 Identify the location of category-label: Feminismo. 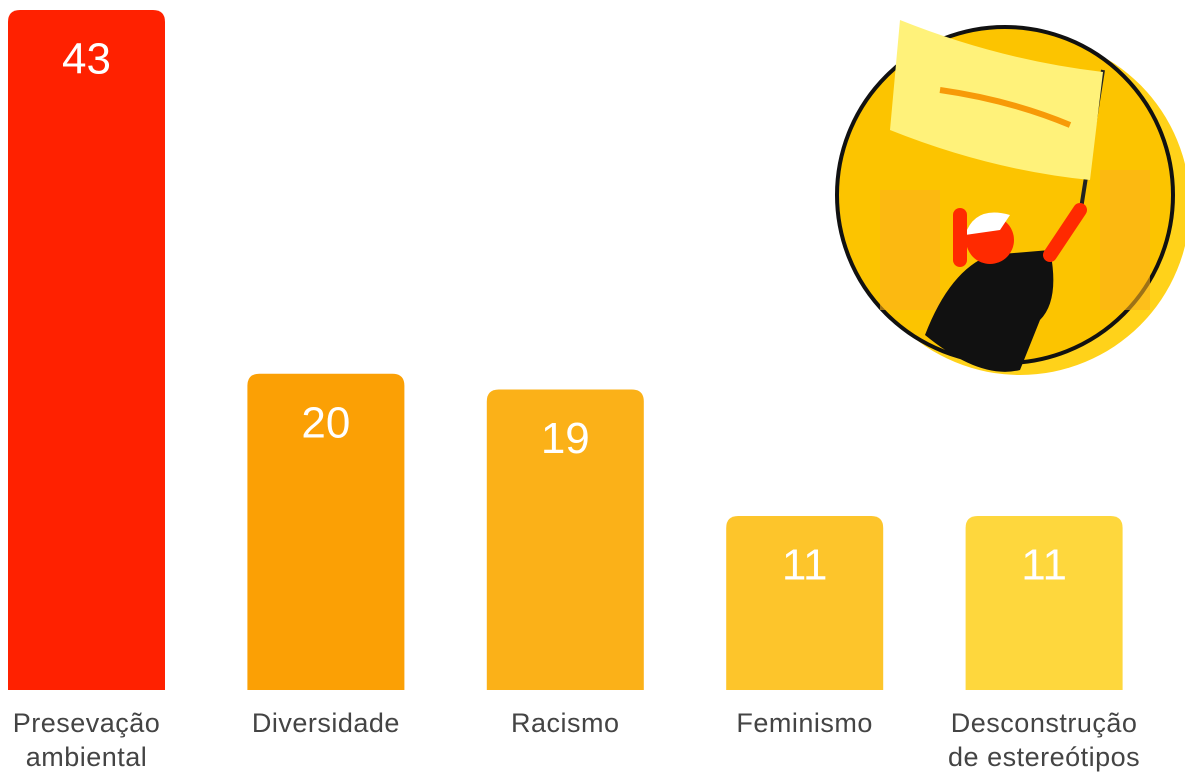
(804, 723).